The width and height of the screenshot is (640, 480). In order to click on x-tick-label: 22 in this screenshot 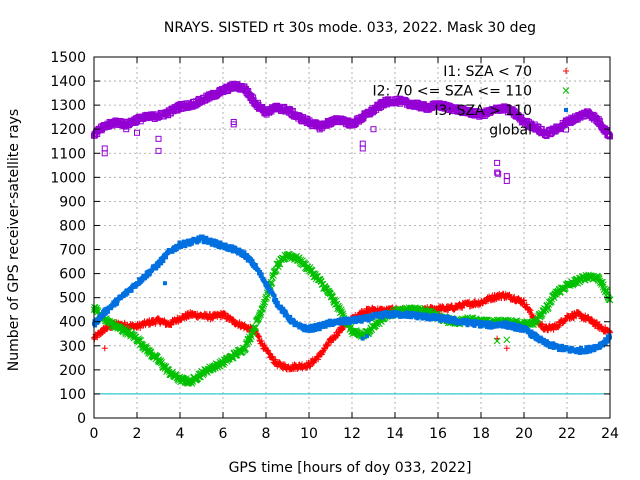, I will do `click(567, 434)`.